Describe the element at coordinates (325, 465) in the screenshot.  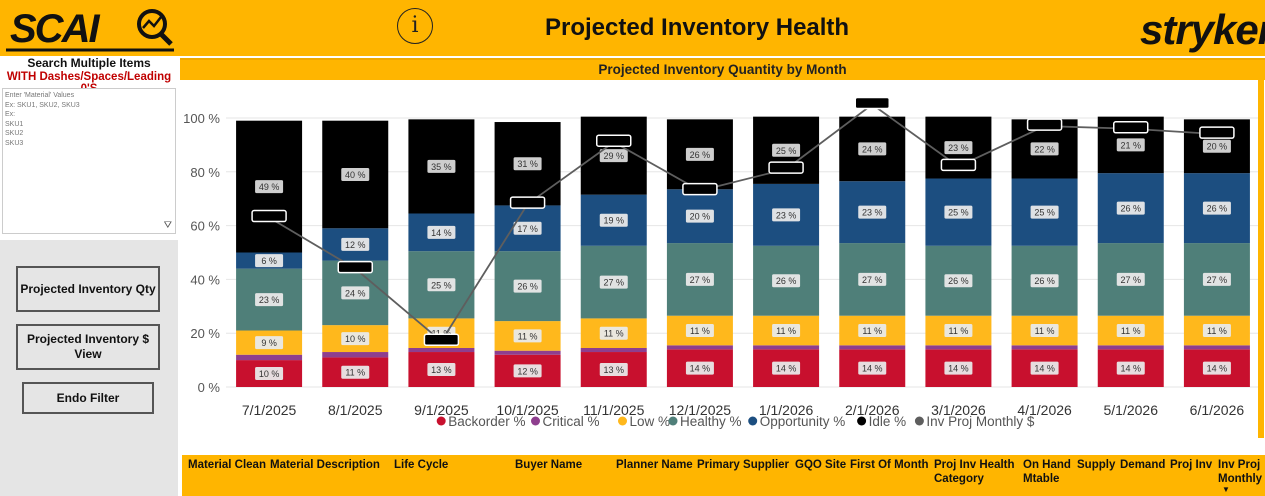
I see `column-header: Material Description` at that location.